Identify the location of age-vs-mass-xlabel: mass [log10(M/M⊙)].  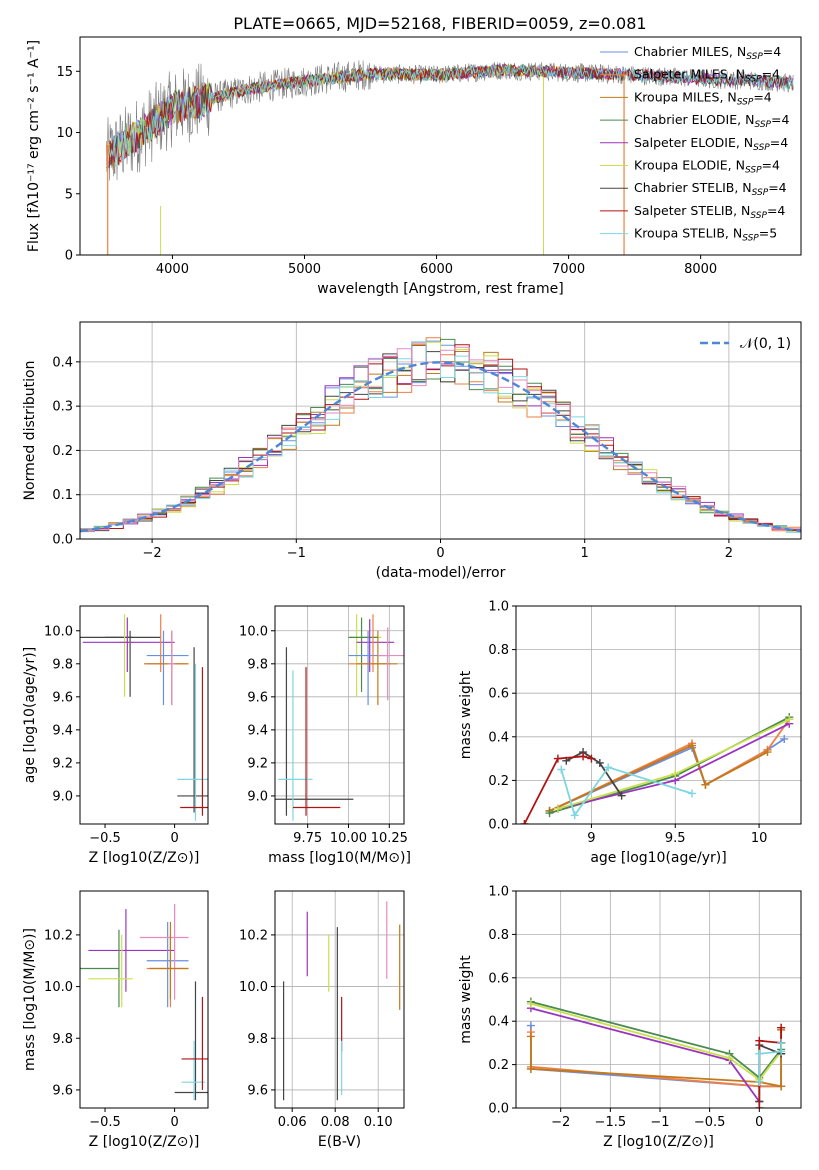
(339, 858).